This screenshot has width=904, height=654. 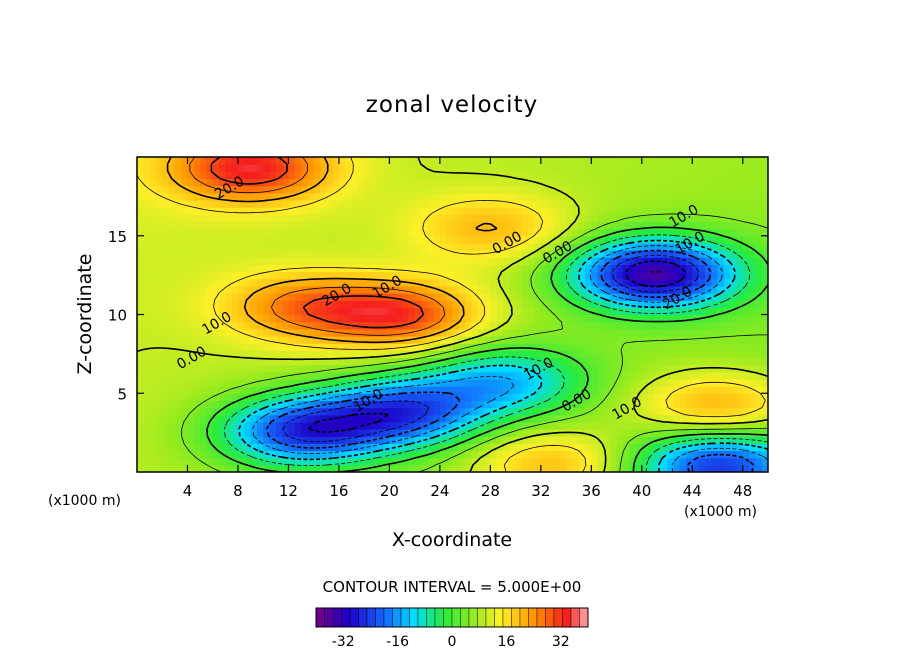 I want to click on colorbar-swatch, so click(x=431, y=617).